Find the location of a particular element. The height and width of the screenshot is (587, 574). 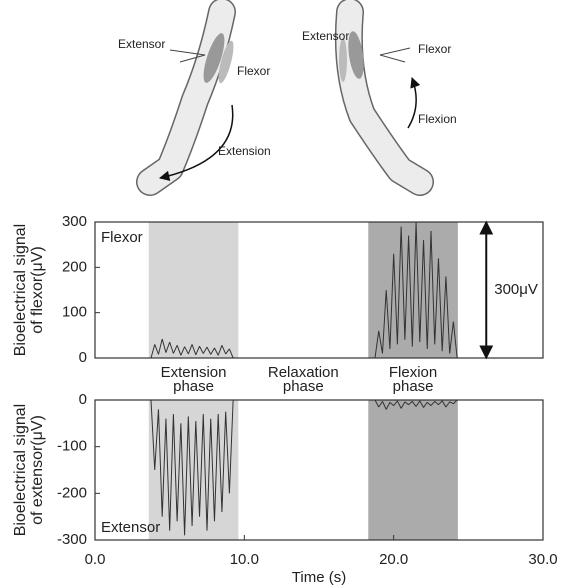

x-tick-label: 30.0 is located at coordinates (542, 559).